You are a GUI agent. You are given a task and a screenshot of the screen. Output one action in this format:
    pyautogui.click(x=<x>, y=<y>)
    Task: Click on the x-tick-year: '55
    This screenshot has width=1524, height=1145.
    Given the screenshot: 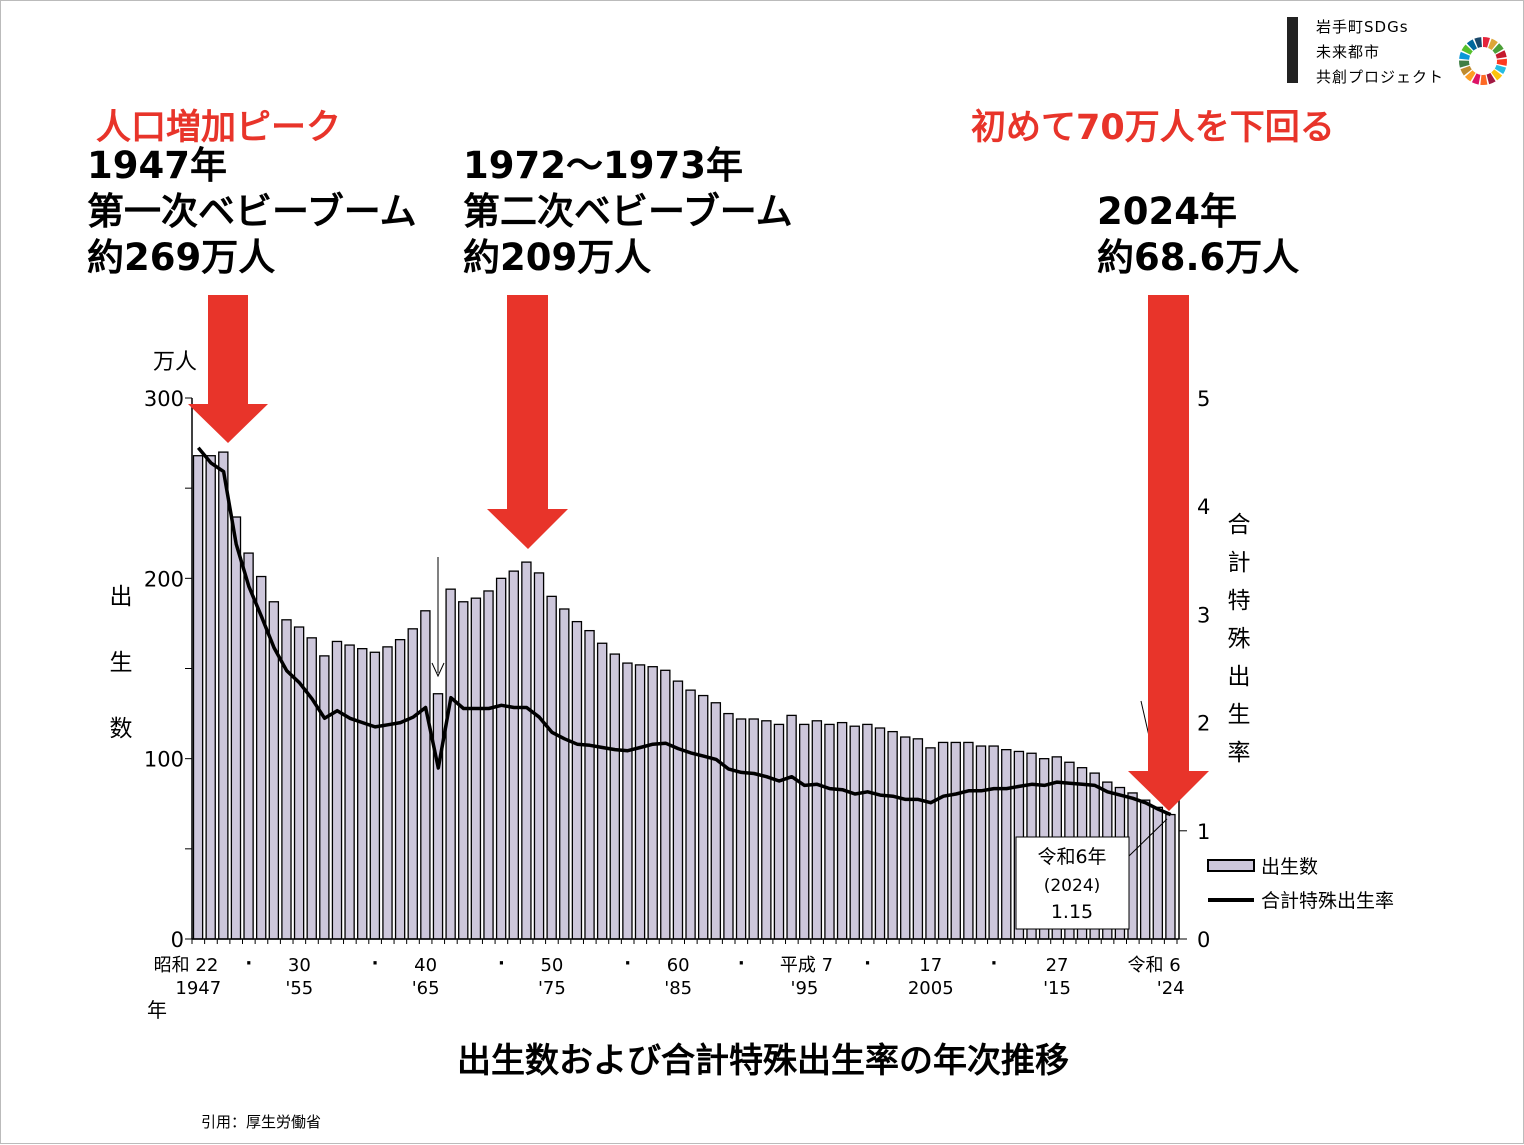 What is the action you would take?
    pyautogui.click(x=299, y=988)
    